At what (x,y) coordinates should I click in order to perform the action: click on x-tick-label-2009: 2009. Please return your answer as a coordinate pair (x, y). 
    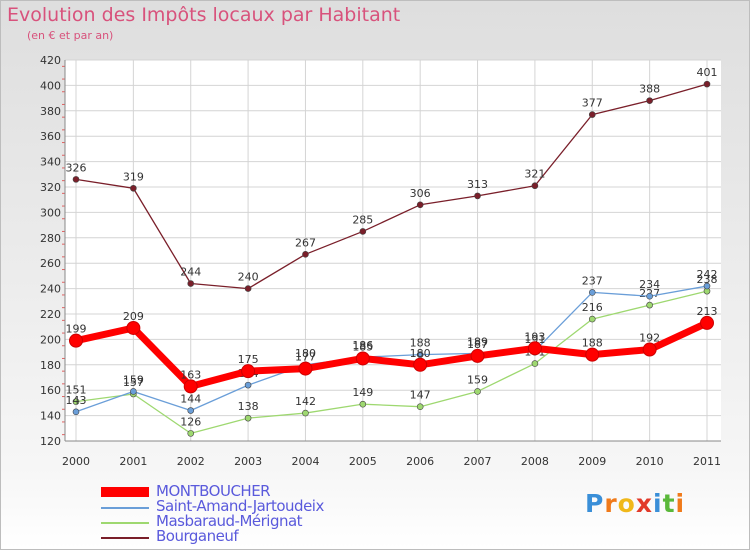
    Looking at the image, I should click on (592, 461).